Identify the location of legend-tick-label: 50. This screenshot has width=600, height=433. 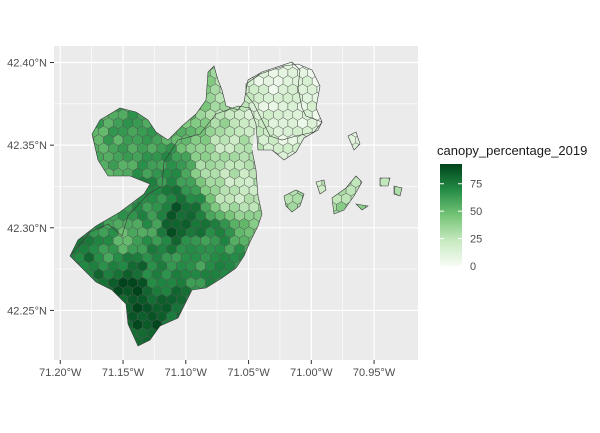
(476, 212).